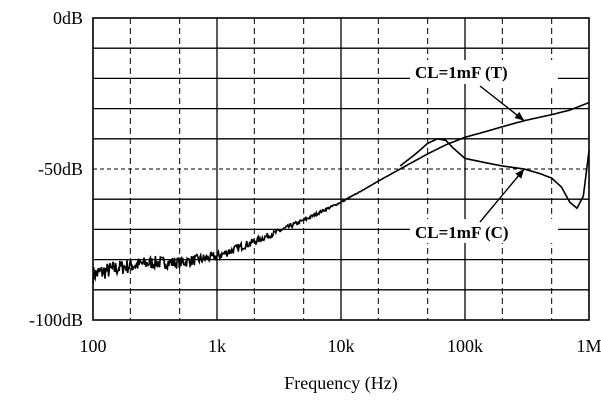 The image size is (601, 400). Describe the element at coordinates (462, 232) in the screenshot. I see `annotation-label: CL=1mF (C)` at that location.